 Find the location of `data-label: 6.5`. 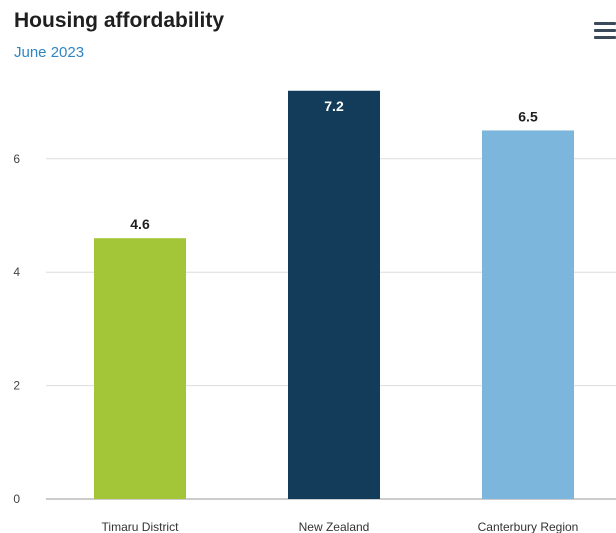

data-label: 6.5 is located at coordinates (528, 116).